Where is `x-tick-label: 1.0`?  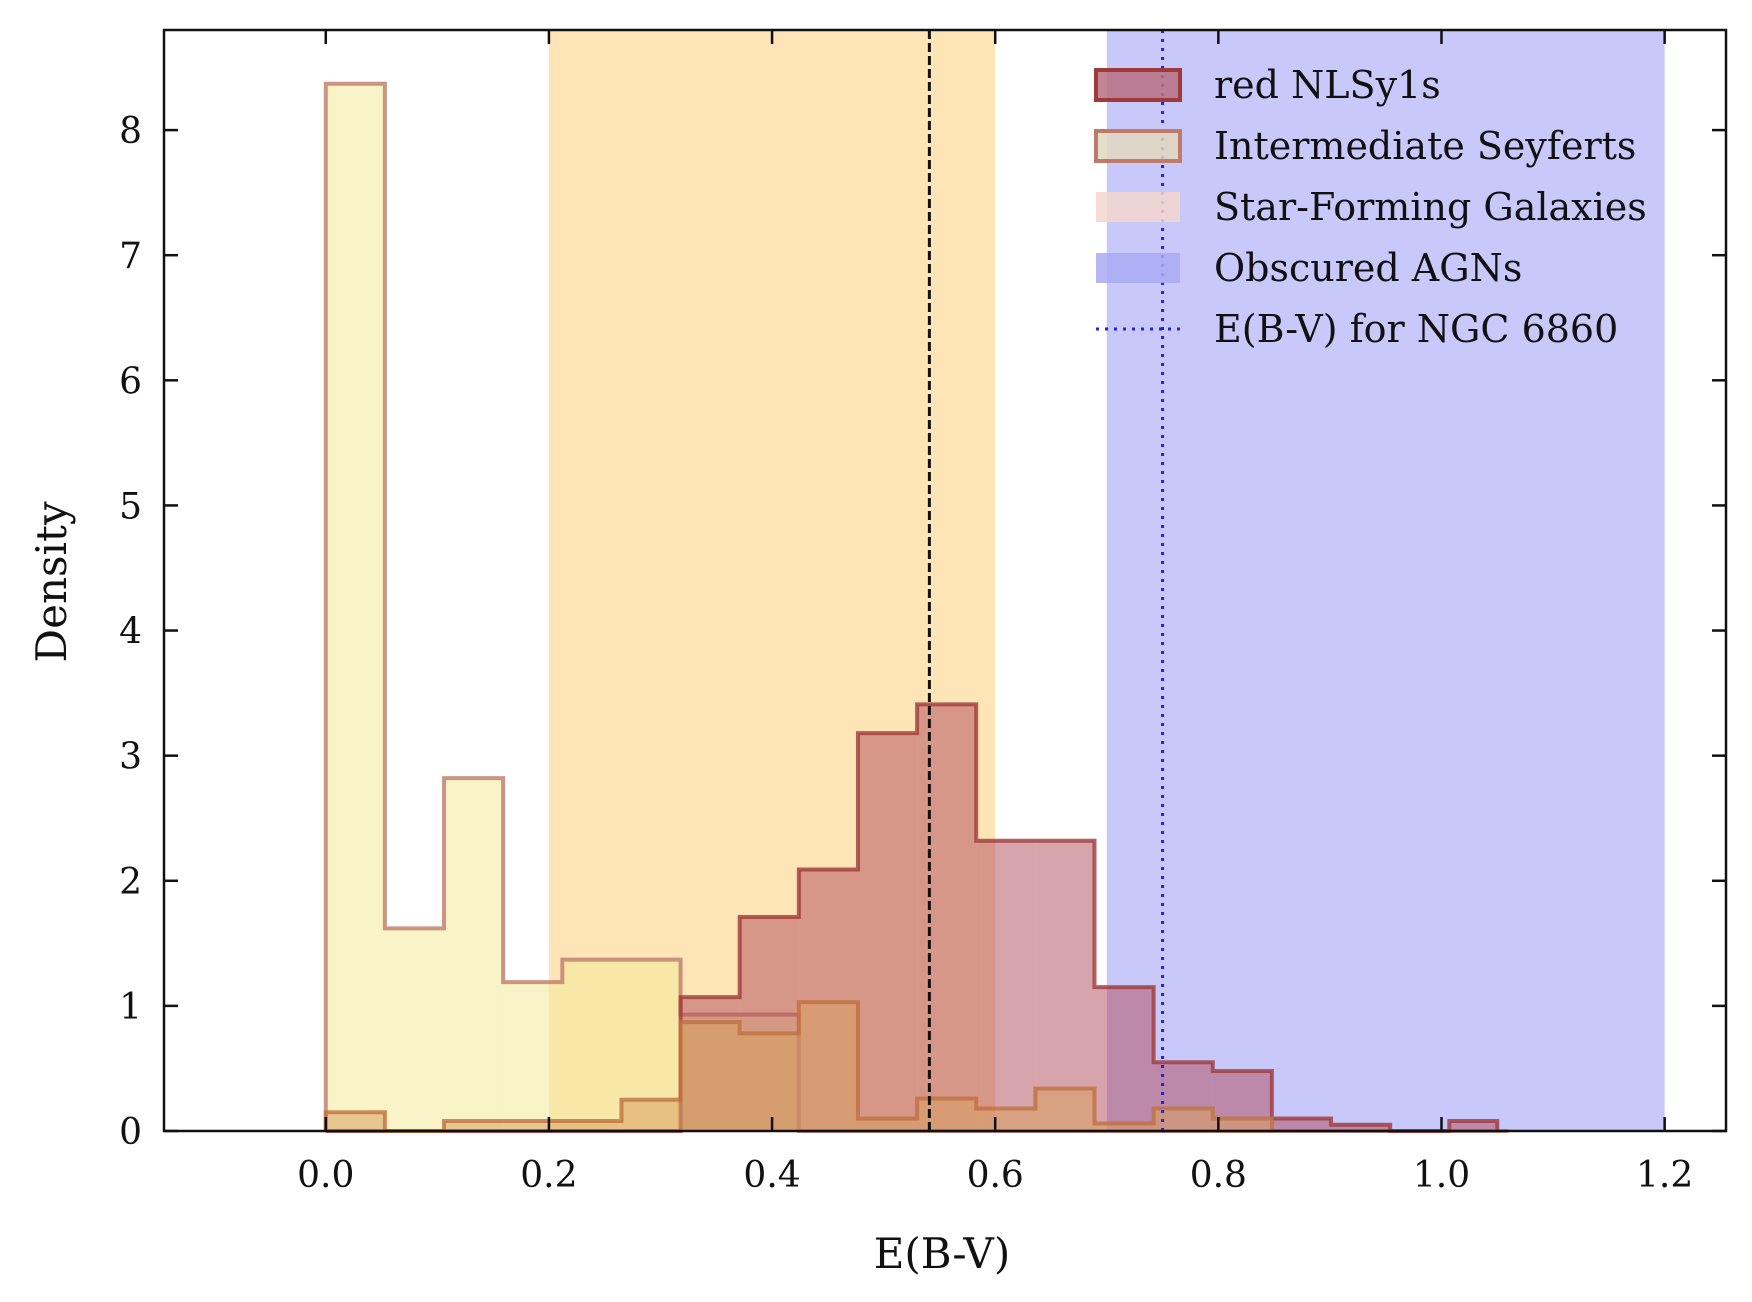 x-tick-label: 1.0 is located at coordinates (1441, 1175).